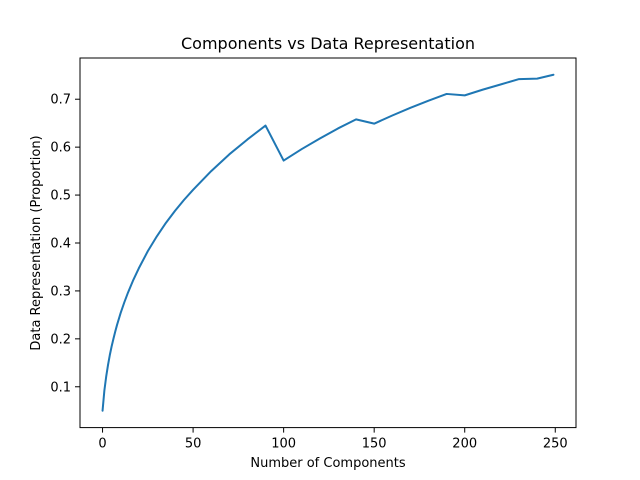 The image size is (640, 480). What do you see at coordinates (555, 444) in the screenshot?
I see `x-tick-label: 250` at bounding box center [555, 444].